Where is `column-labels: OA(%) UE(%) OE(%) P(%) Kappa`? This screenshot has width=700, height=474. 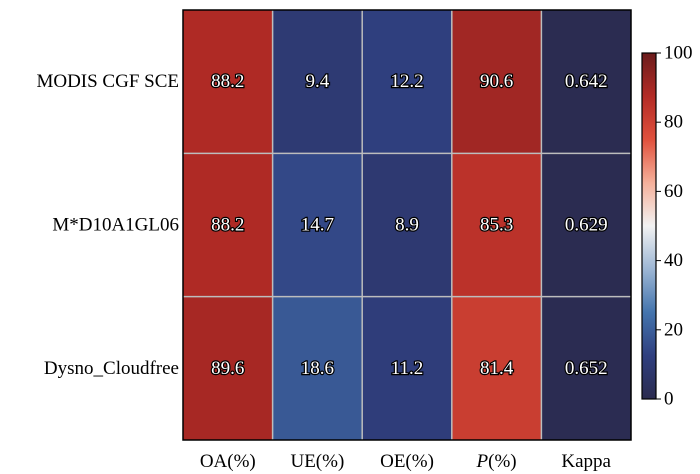 column-labels: OA(%) UE(%) OE(%) P(%) Kappa is located at coordinates (406, 461).